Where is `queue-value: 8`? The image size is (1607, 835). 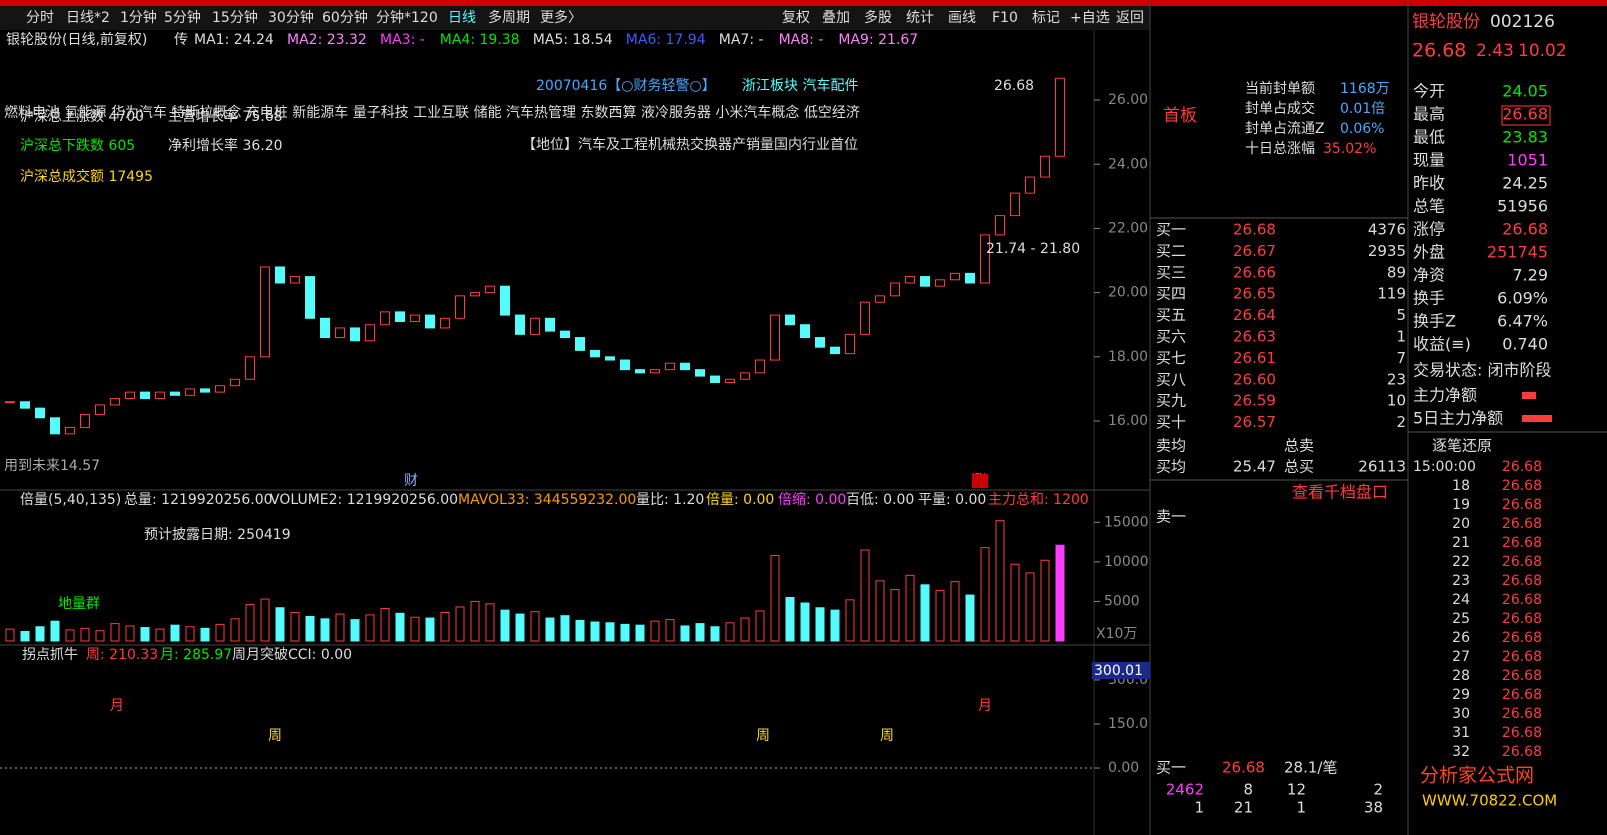
queue-value: 8 is located at coordinates (1248, 790).